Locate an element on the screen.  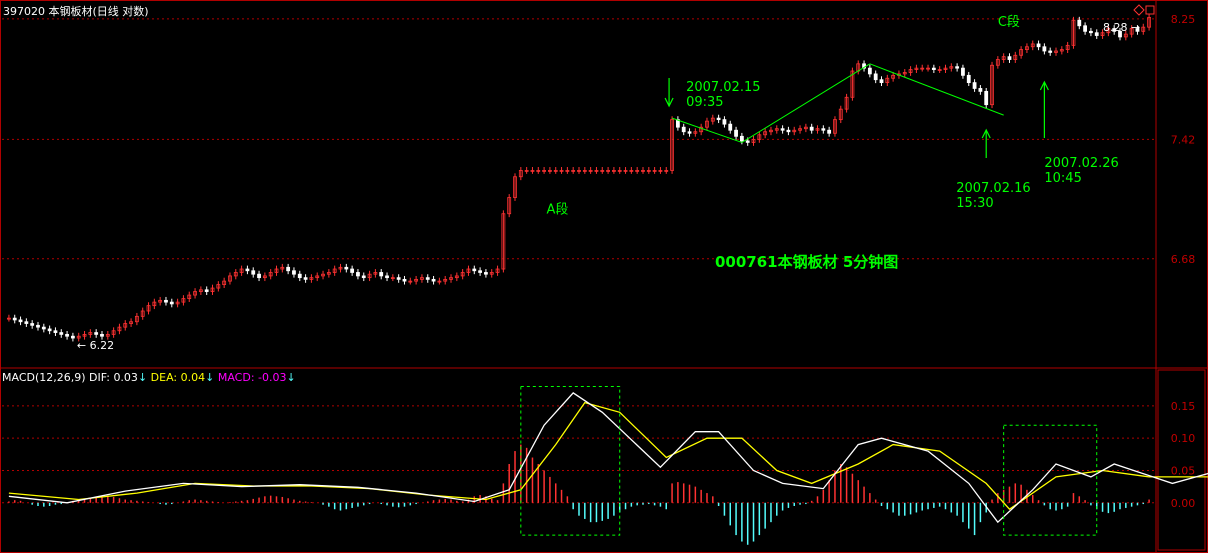
up-arrow-head-icon is located at coordinates (1044, 85).